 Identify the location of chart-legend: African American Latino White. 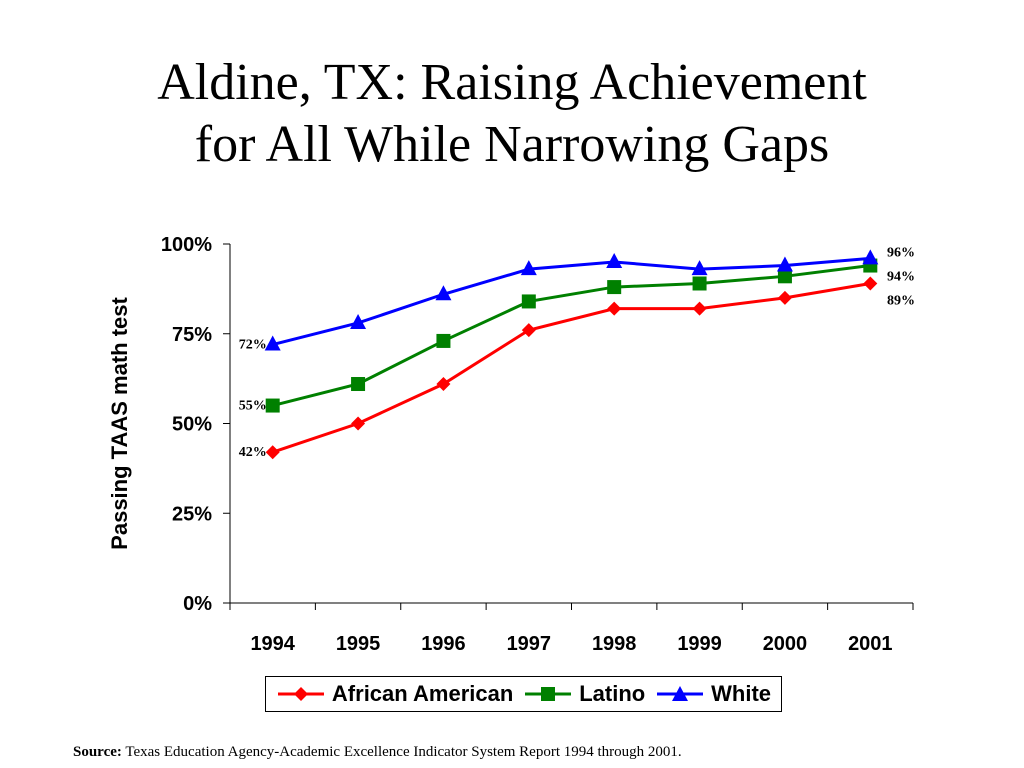
(523, 694).